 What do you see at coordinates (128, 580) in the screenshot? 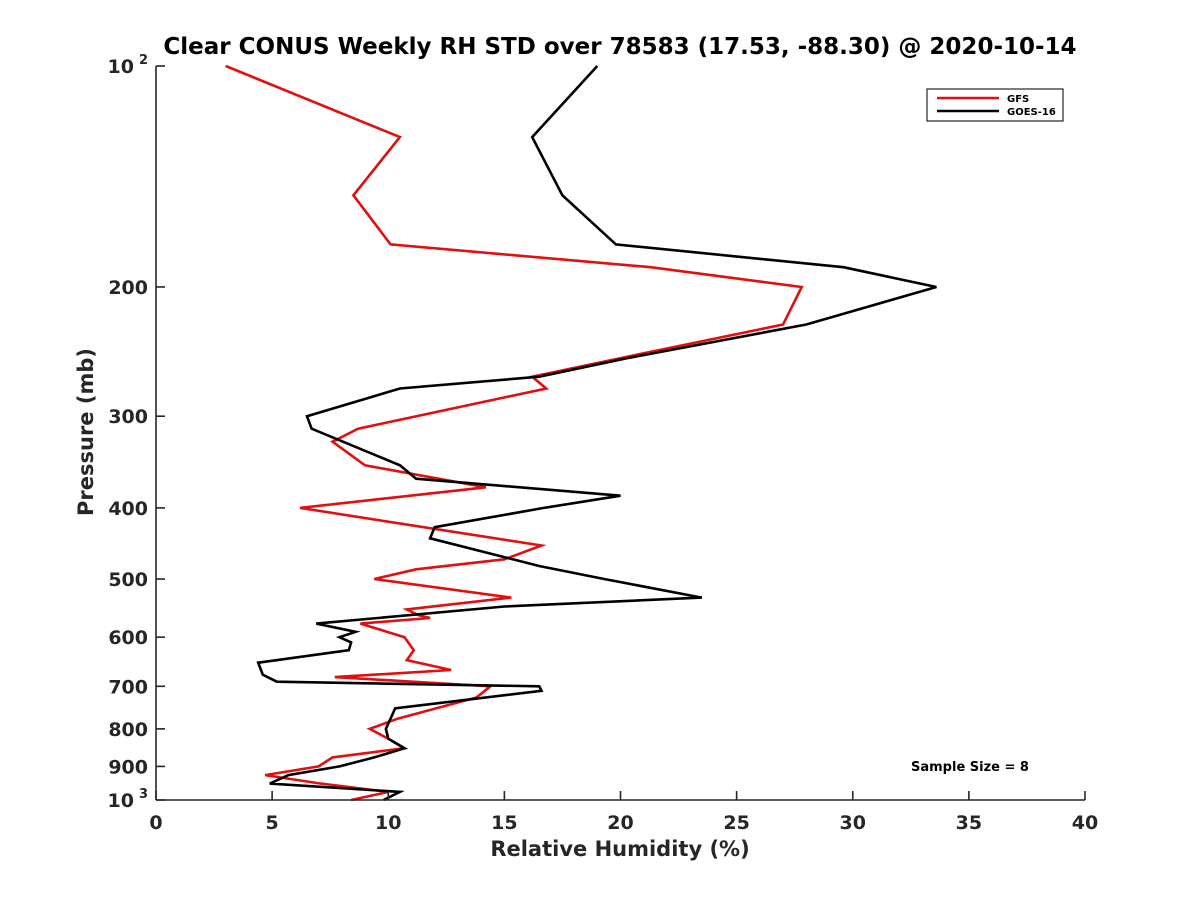
I see `y-tick-label: 500` at bounding box center [128, 580].